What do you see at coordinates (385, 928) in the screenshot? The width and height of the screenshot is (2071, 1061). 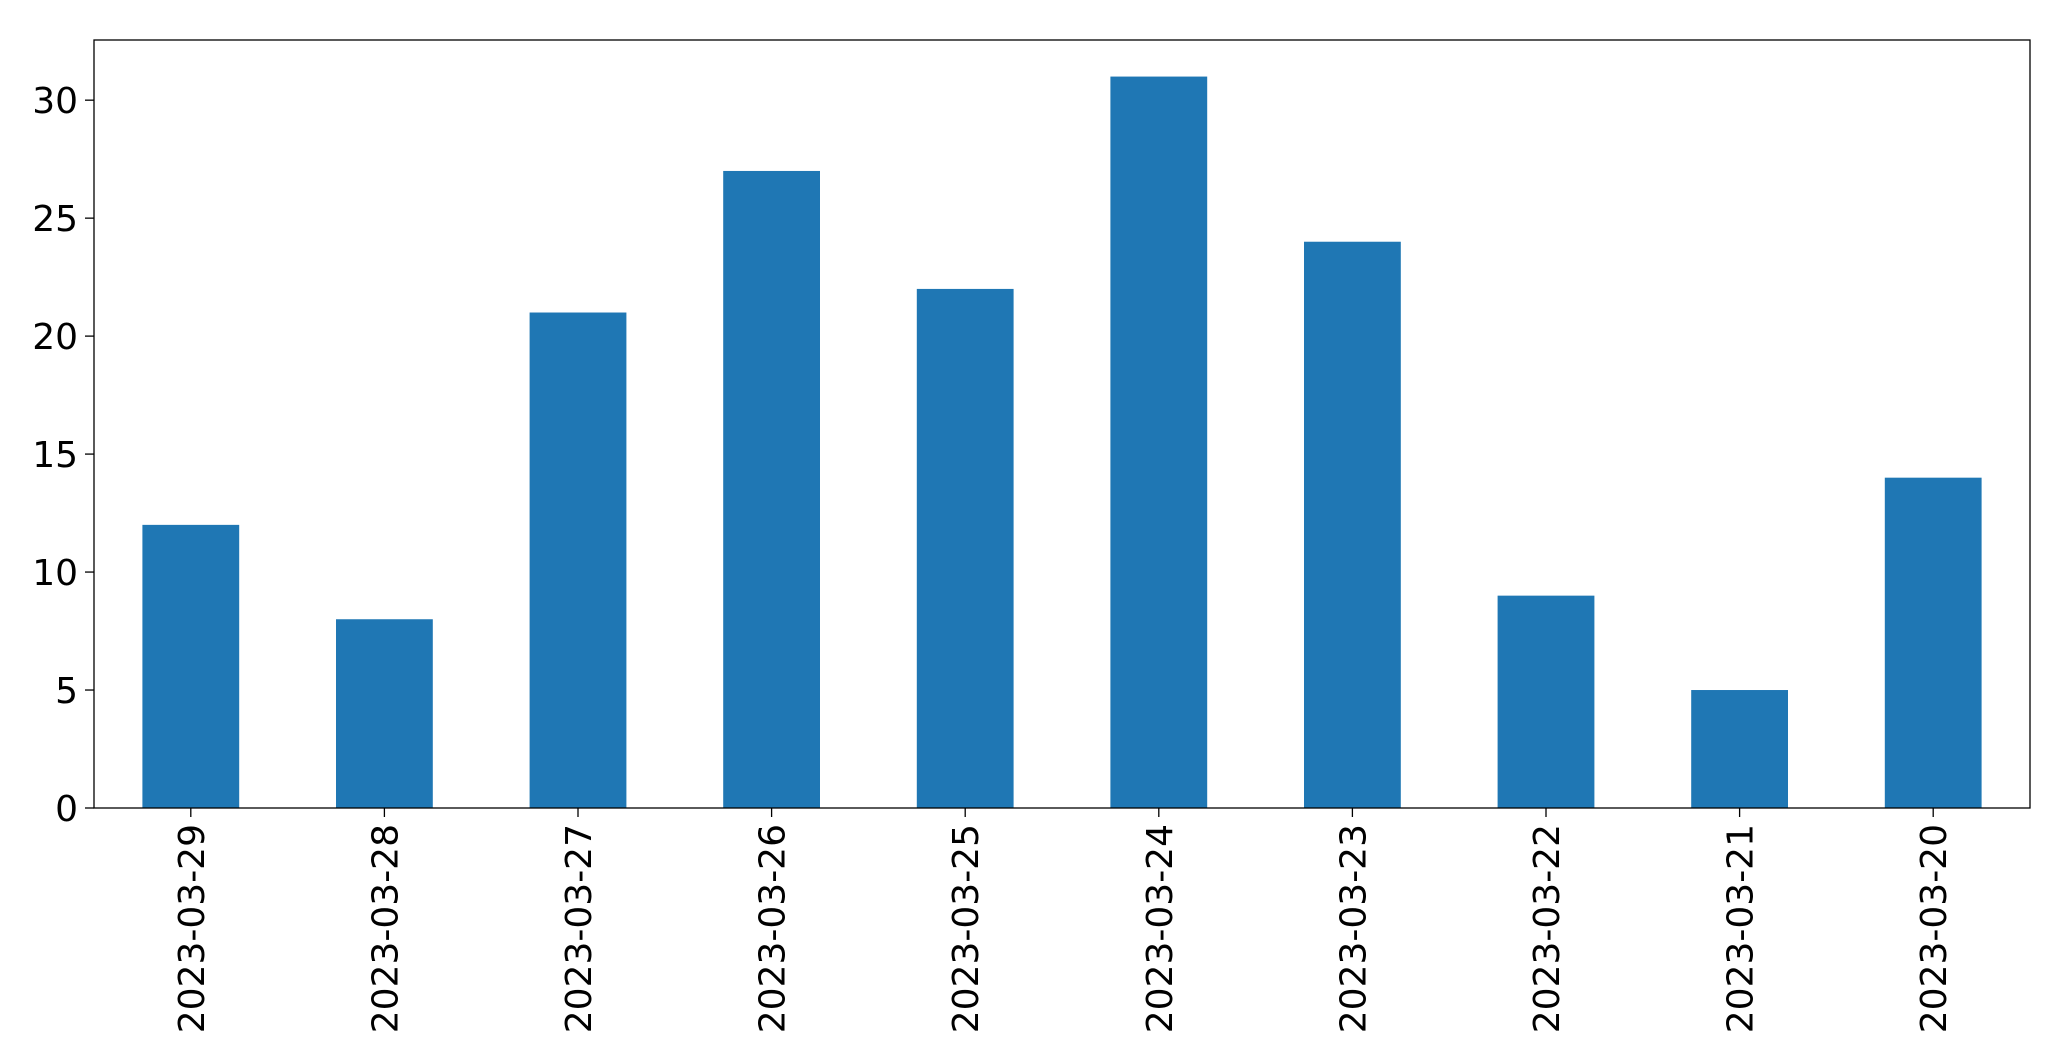 I see `x-tick-label: 2023-03-28` at bounding box center [385, 928].